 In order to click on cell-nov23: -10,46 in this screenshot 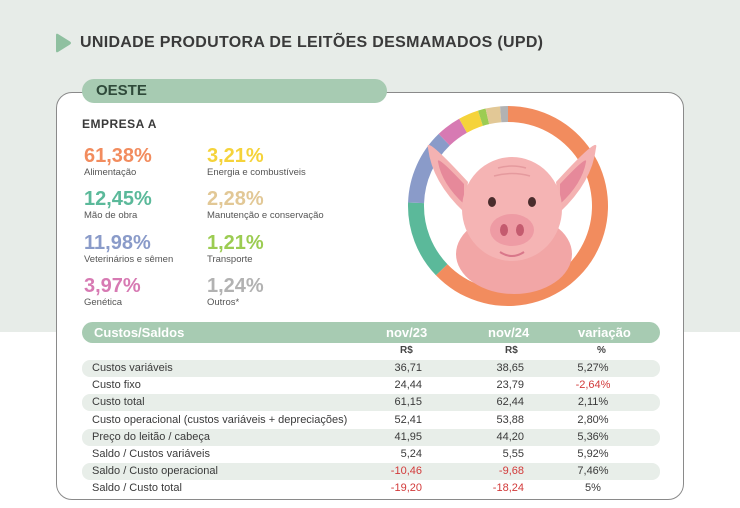, I will do `click(406, 471)`.